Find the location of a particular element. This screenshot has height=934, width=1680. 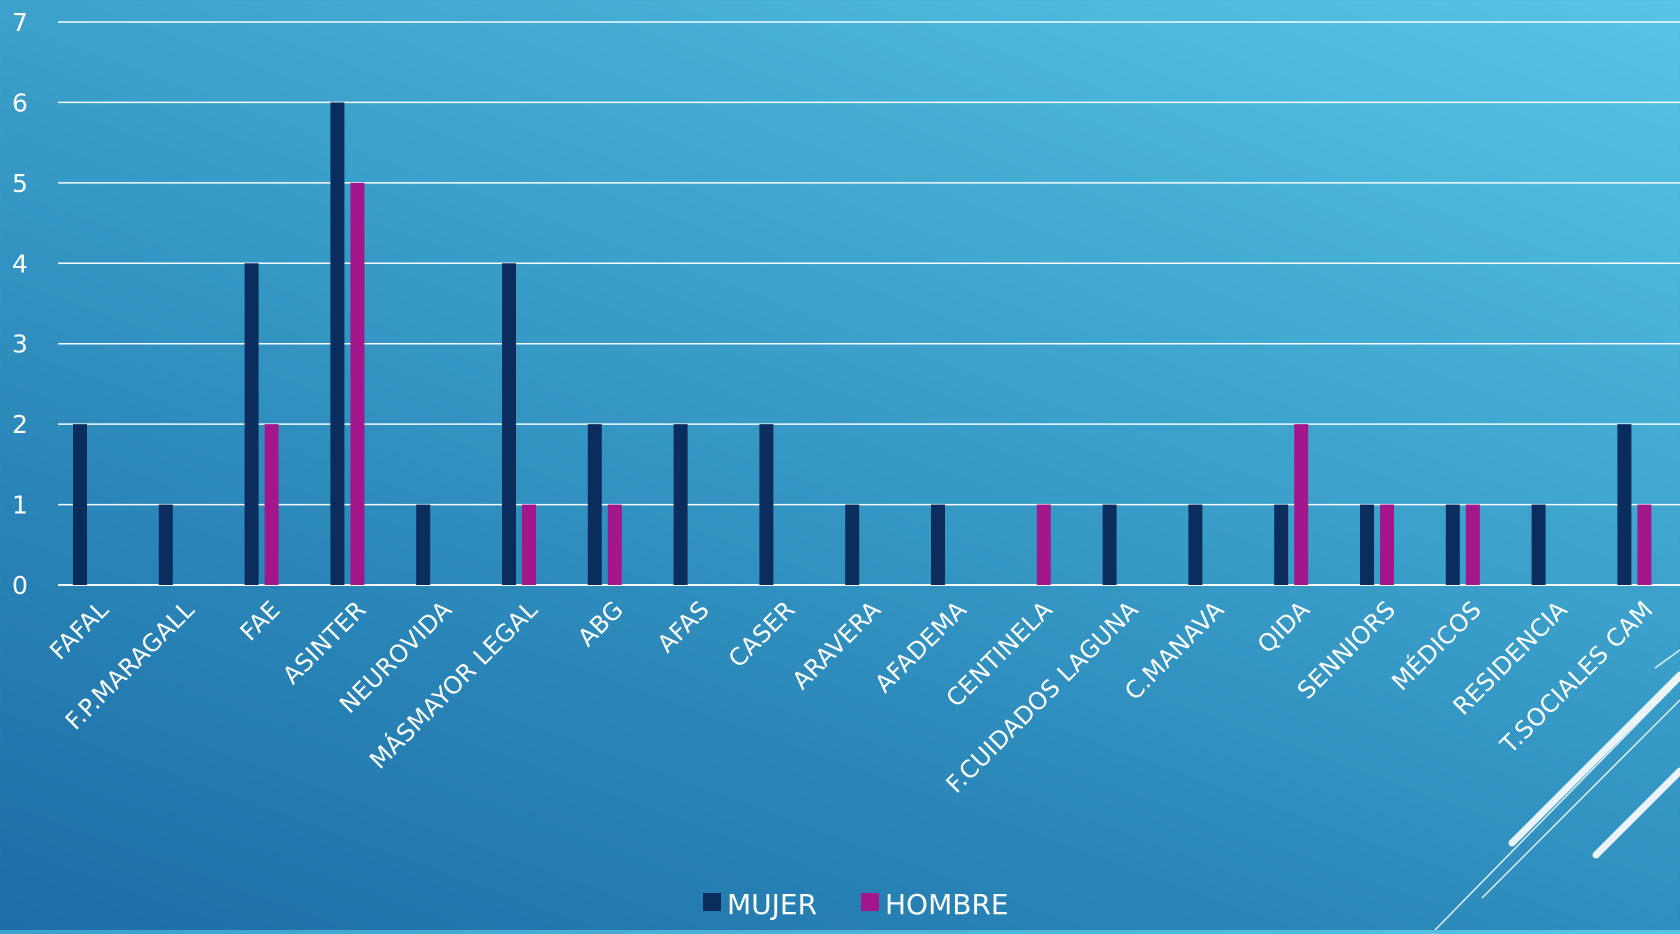

legend-swatch-hombre is located at coordinates (870, 902).